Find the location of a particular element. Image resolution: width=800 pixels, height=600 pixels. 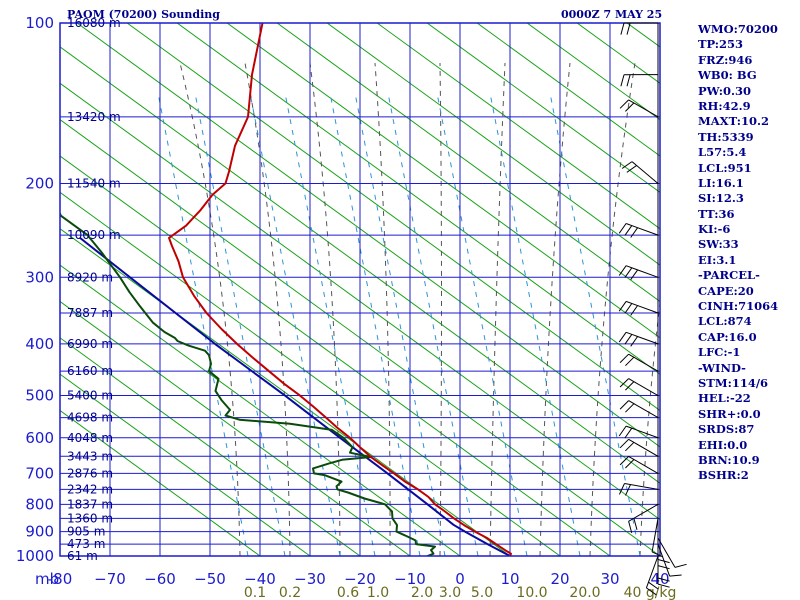

station-title: PAOM (70200) Sounding is located at coordinates (143, 14).